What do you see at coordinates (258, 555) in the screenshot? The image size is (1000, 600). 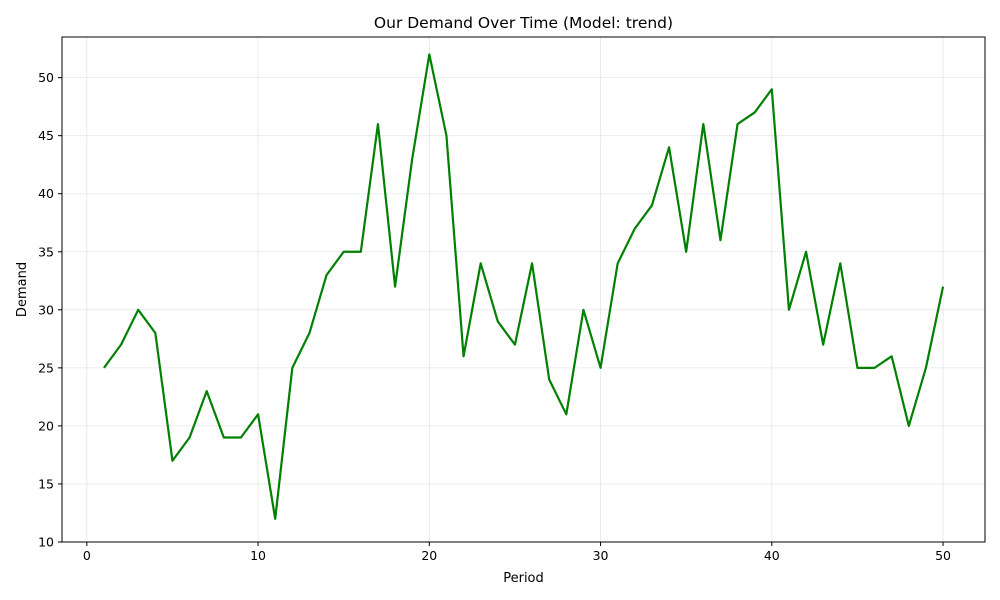 I see `x-tick-label: 10` at bounding box center [258, 555].